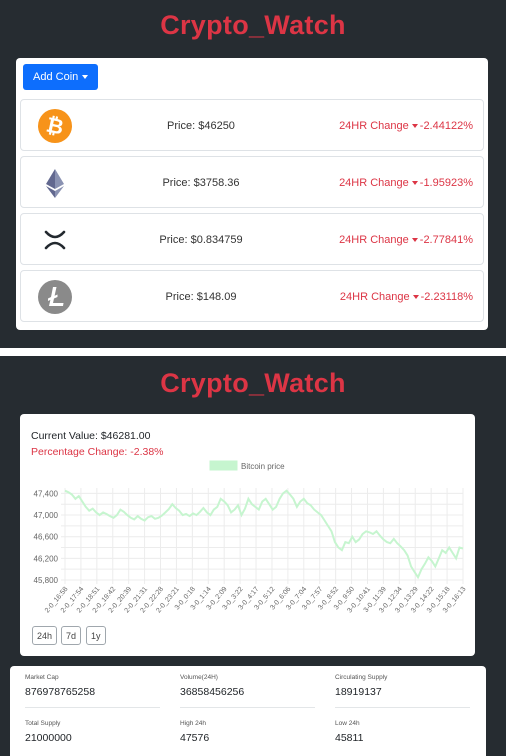 The image size is (506, 756). Describe the element at coordinates (97, 452) in the screenshot. I see `percentage-change: Percentage Change: -2.38%` at that location.